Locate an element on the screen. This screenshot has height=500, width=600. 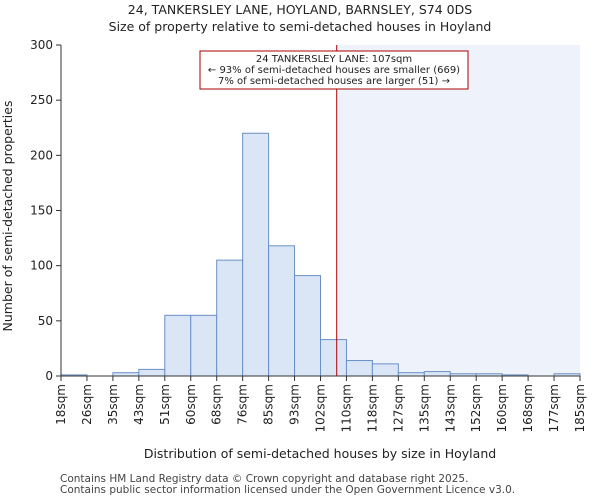
x-tick-label: 160sqm is located at coordinates (502, 408).